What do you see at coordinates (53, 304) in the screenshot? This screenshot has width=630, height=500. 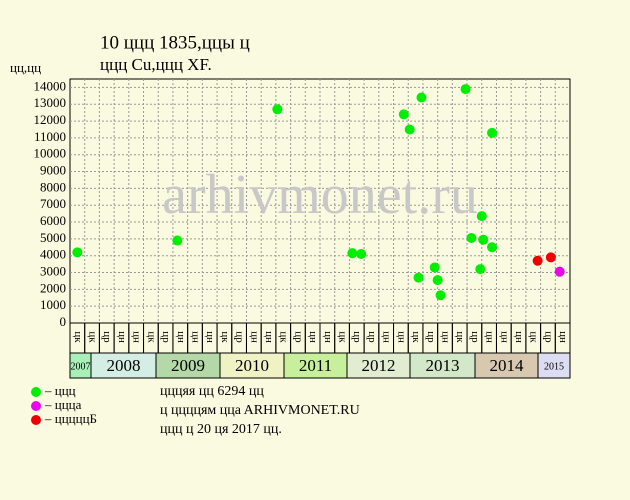 I see `y-tick-label: 1000` at bounding box center [53, 304].